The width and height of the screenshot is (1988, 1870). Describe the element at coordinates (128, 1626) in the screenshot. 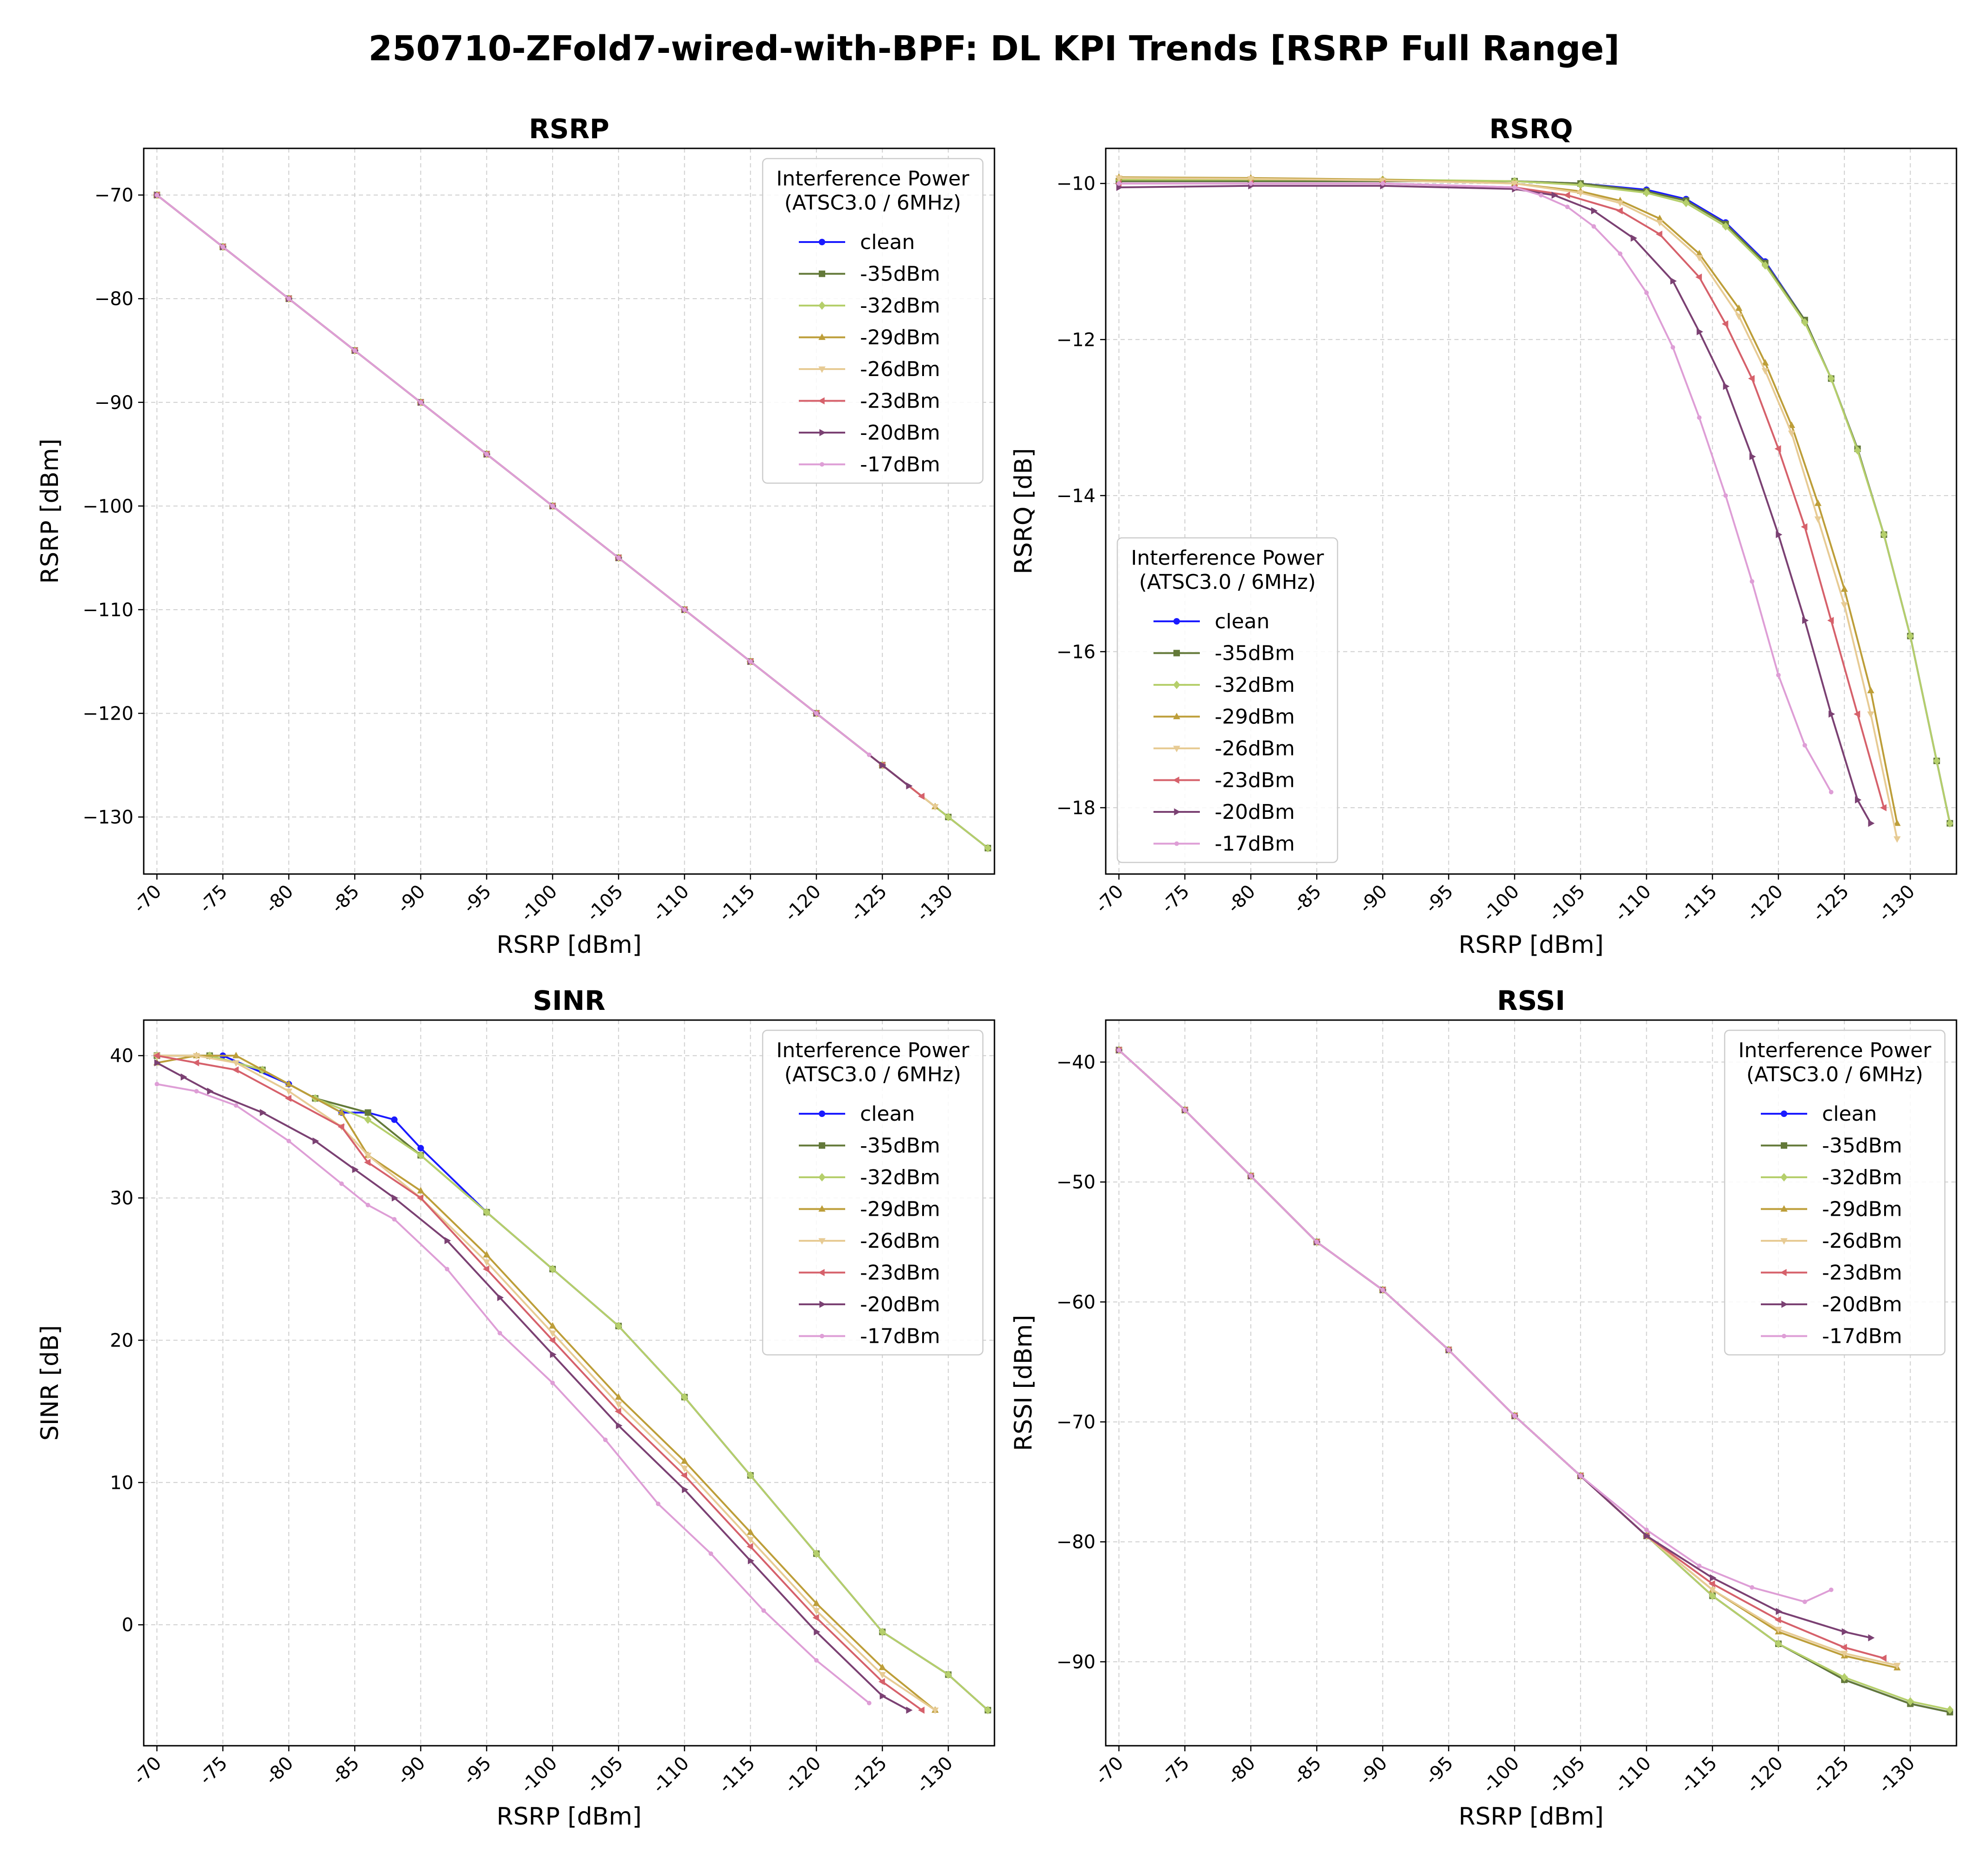

I see `y-tick-label: 0` at that location.